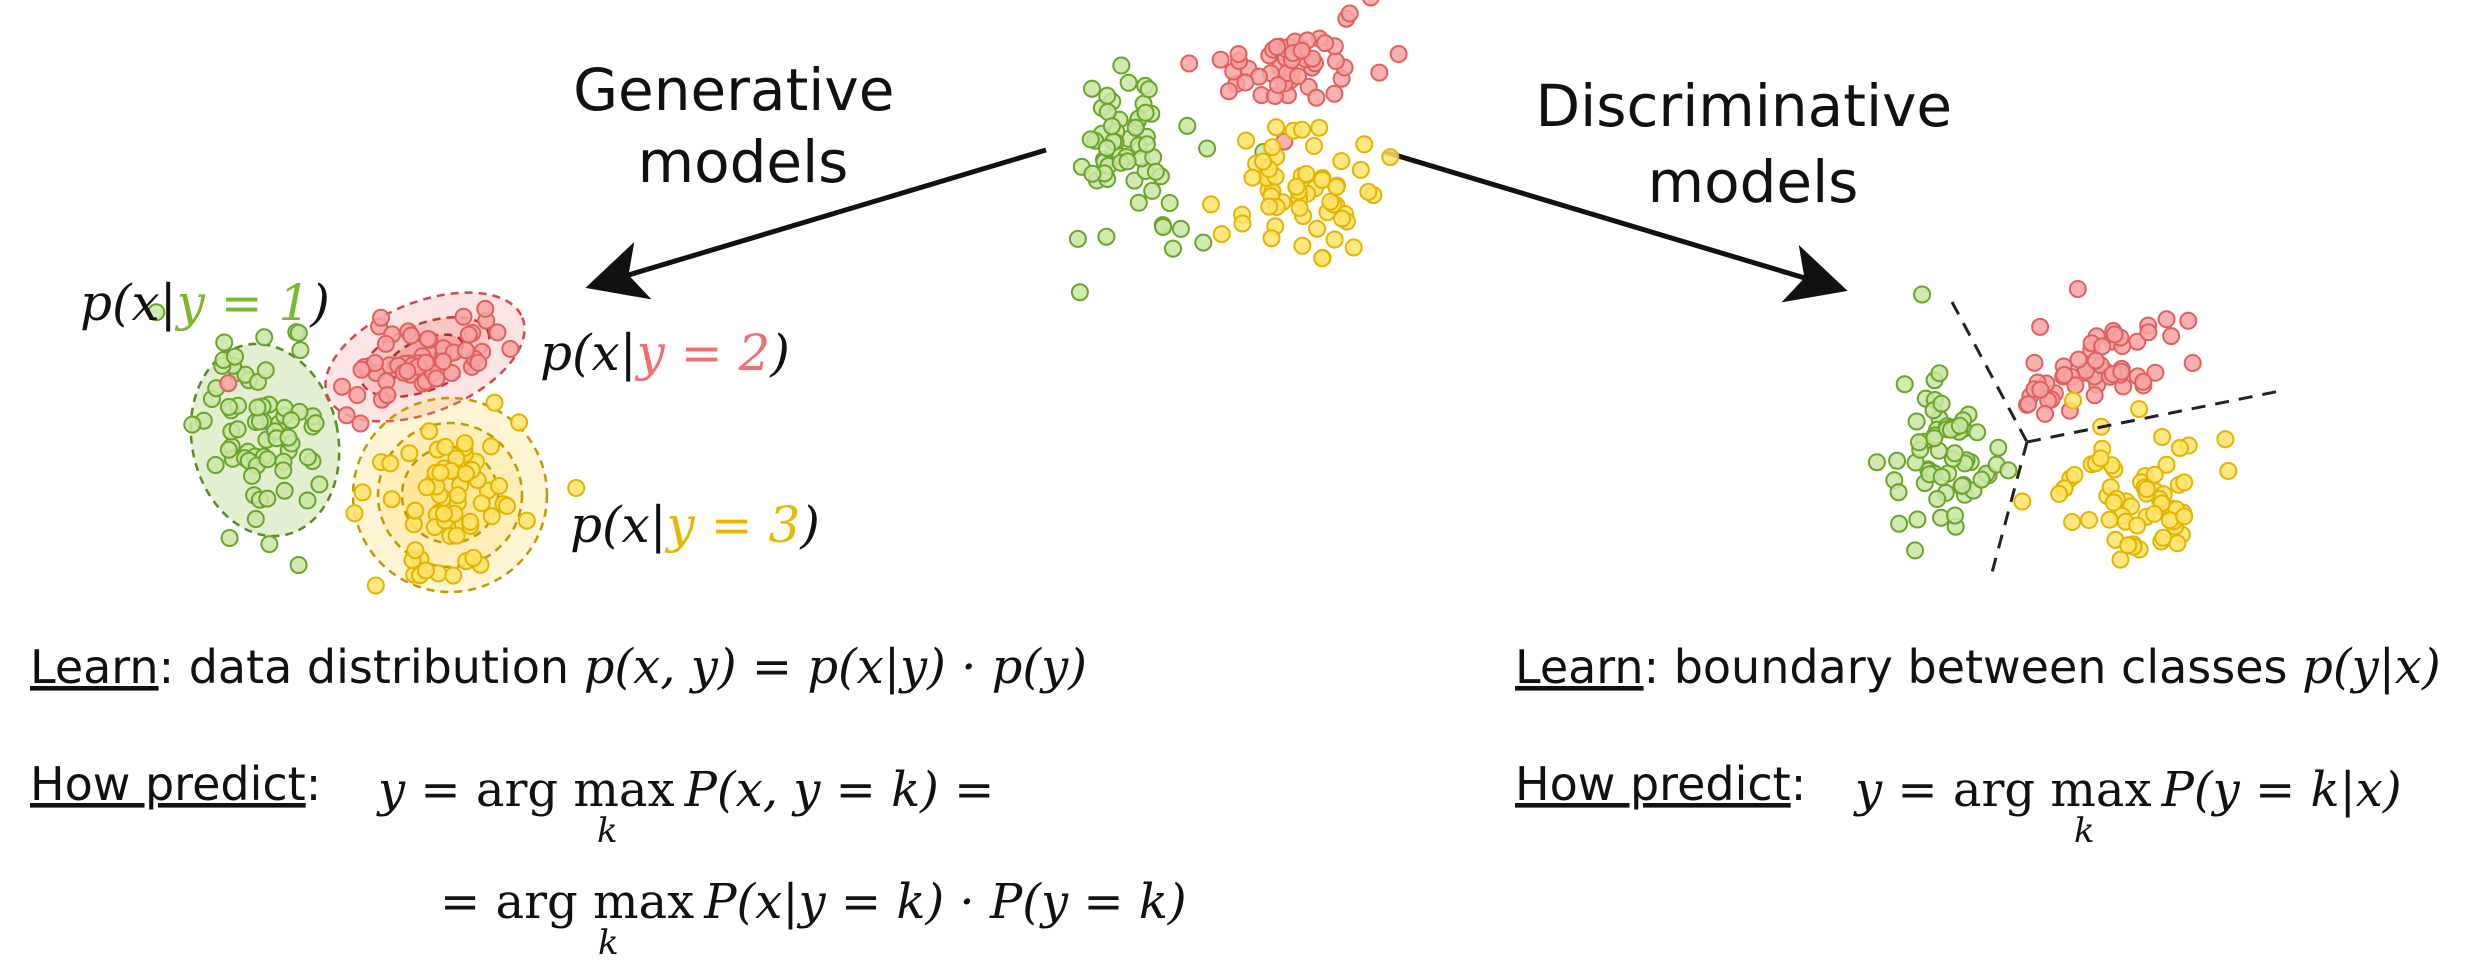 The width and height of the screenshot is (2484, 967). I want to click on scatter-discriminative, so click(2052, 424).